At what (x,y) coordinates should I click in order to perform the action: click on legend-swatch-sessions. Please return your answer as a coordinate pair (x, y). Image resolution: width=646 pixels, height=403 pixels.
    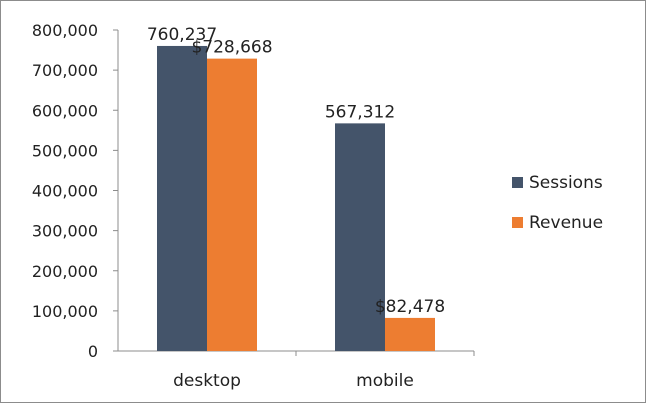
    Looking at the image, I should click on (517, 182).